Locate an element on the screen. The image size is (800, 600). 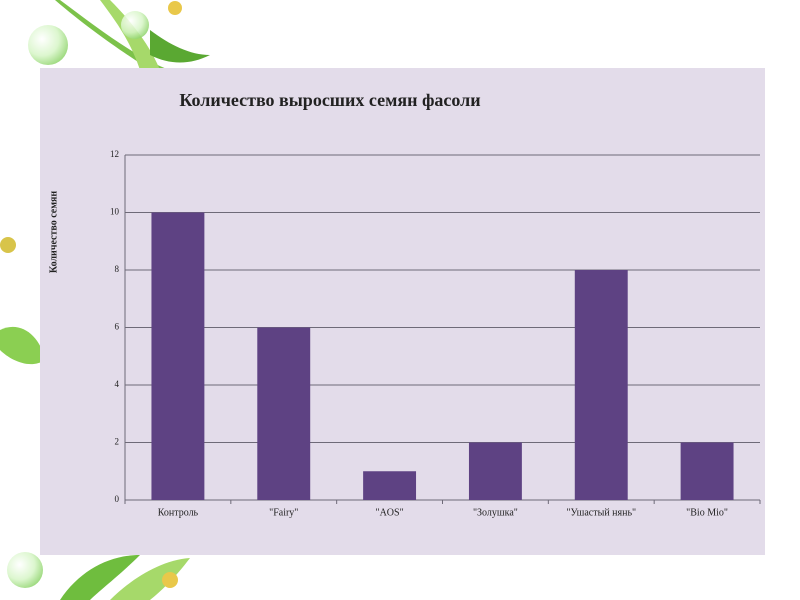
chart-title: Количество выросших семян фасоли is located at coordinates (329, 100).